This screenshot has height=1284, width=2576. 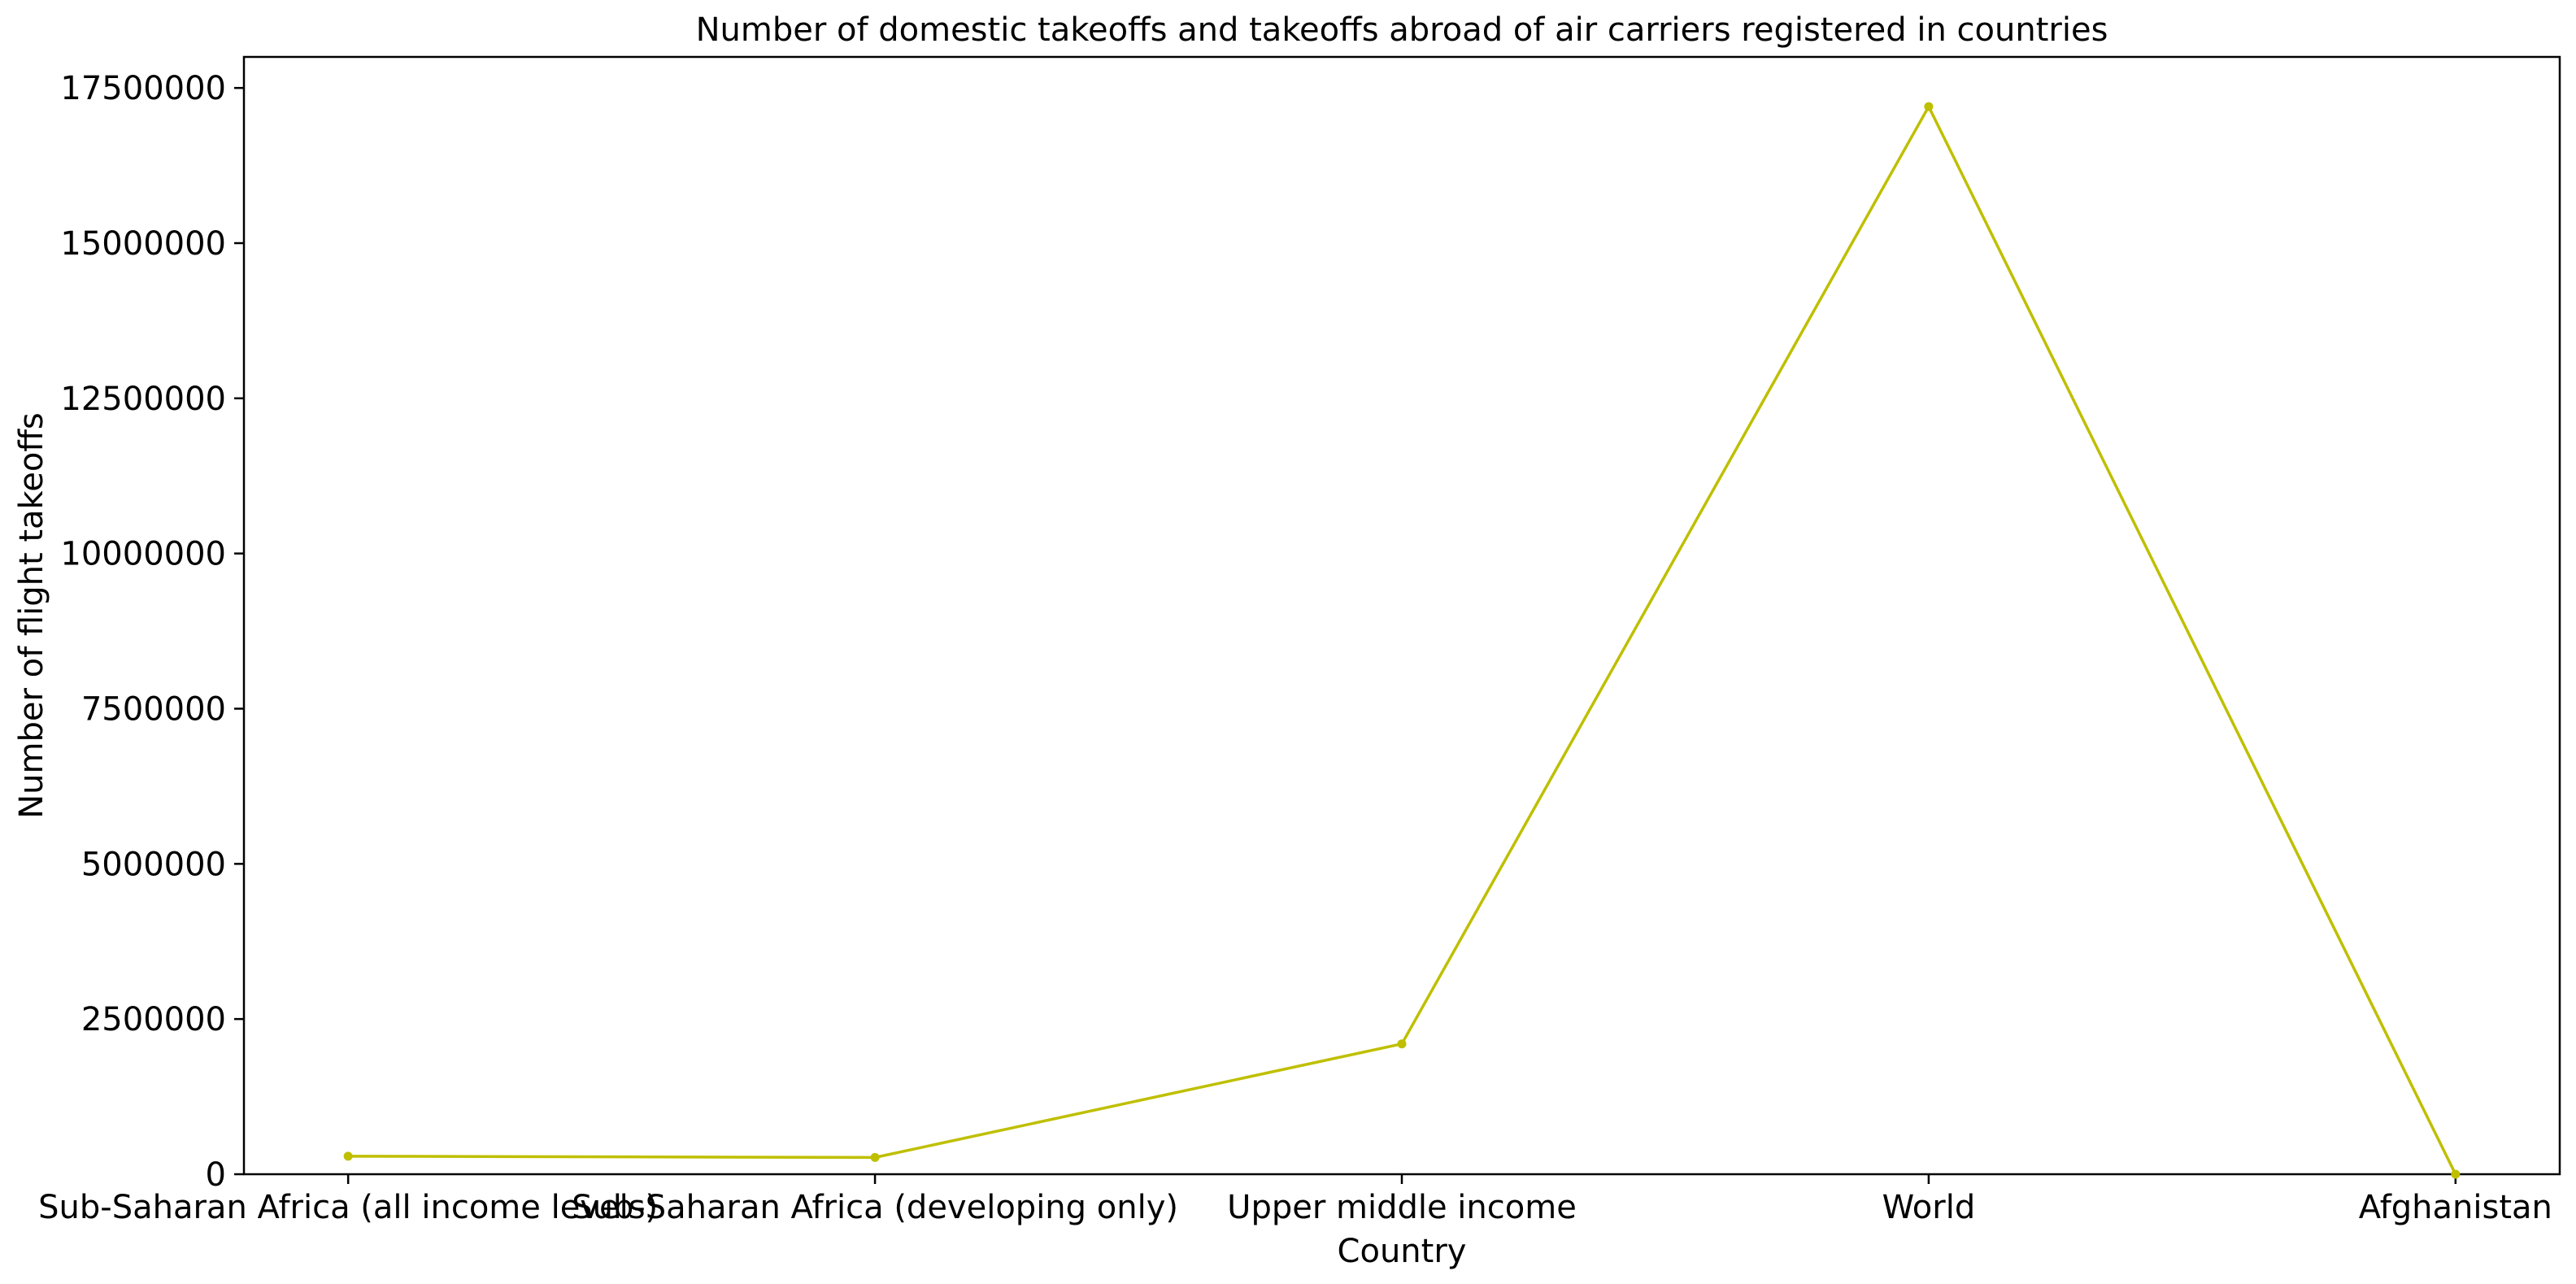 What do you see at coordinates (143, 554) in the screenshot?
I see `y-tick-label: 10000000` at bounding box center [143, 554].